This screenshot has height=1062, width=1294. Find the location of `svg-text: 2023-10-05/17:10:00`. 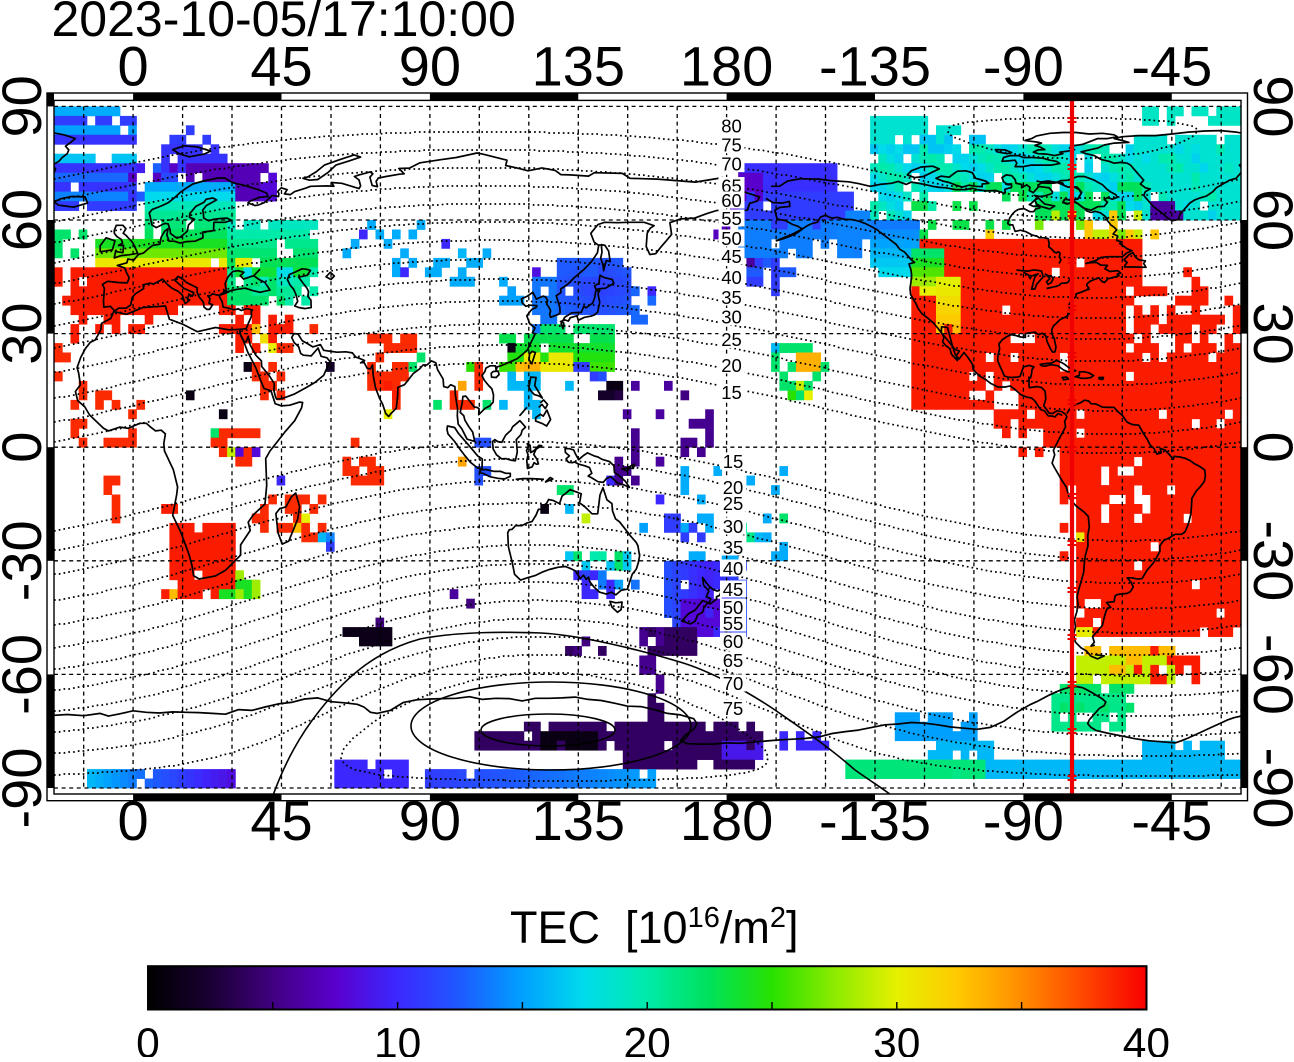

svg-text: 2023-10-05/17:10:00 is located at coordinates (284, 23).